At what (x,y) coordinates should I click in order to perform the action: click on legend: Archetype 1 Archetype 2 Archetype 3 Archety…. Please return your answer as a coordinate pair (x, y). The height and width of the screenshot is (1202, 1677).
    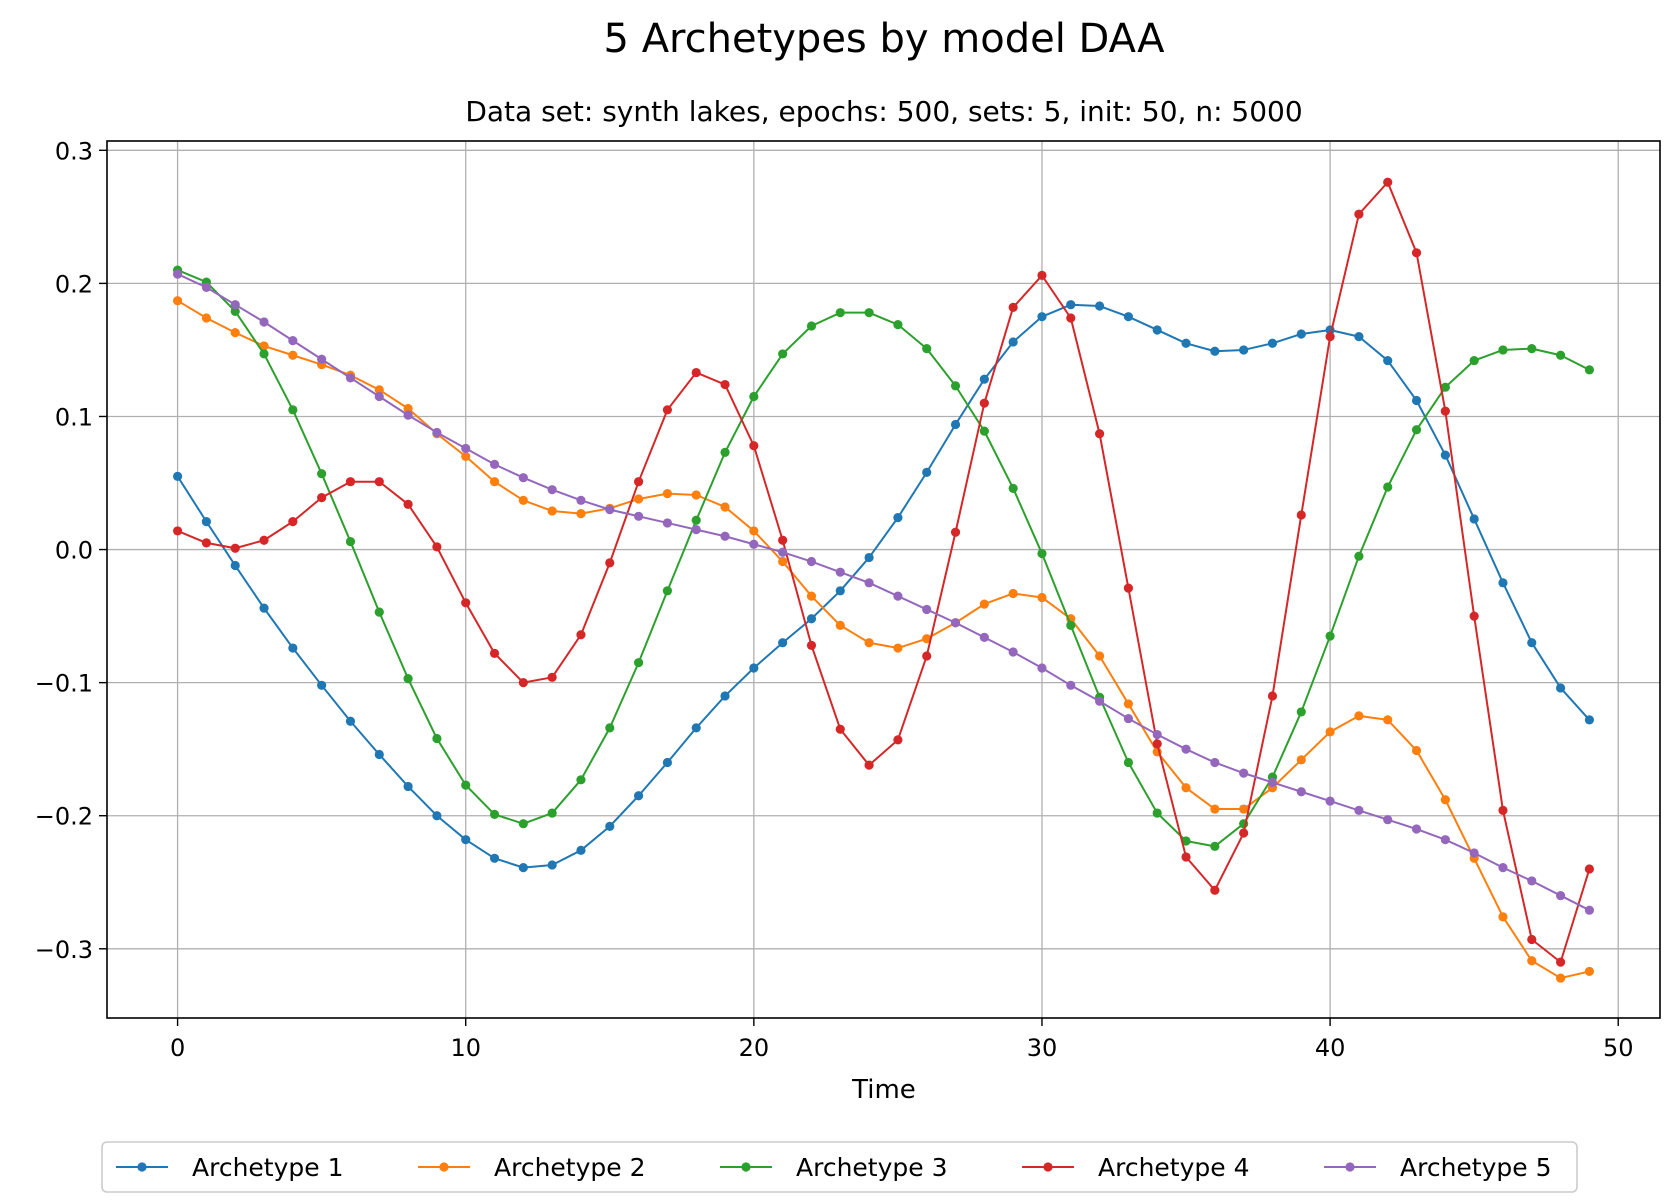
    Looking at the image, I should click on (839, 1167).